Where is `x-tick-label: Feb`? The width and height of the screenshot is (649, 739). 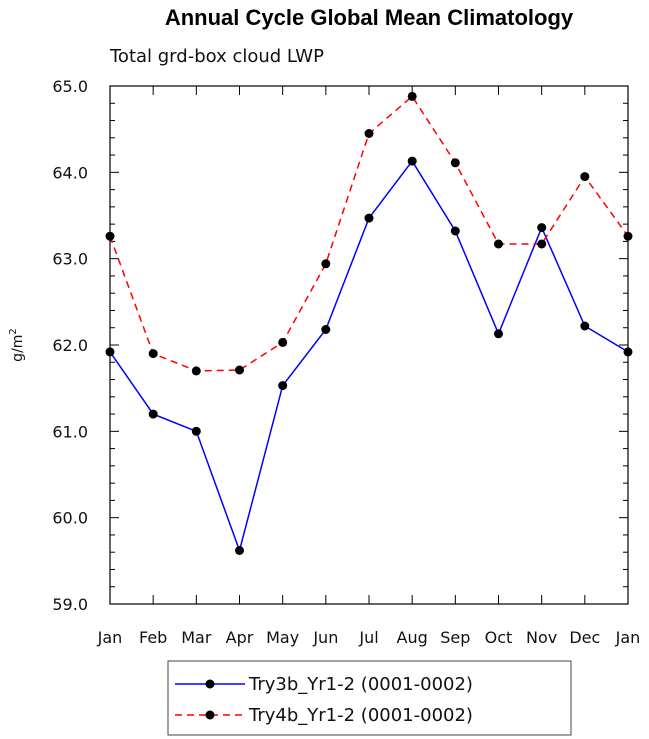
x-tick-label: Feb is located at coordinates (153, 637).